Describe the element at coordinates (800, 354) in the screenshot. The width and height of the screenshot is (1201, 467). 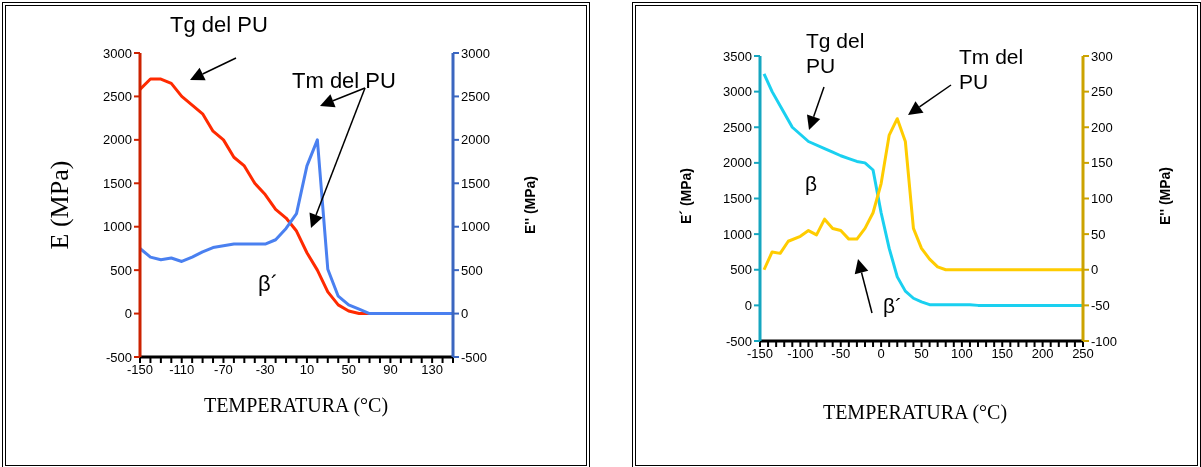
I see `x-tick-label: -100` at that location.